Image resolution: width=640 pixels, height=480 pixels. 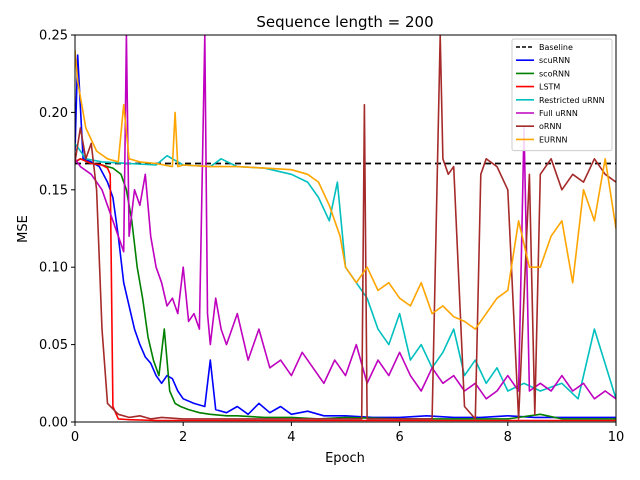 What do you see at coordinates (616, 437) in the screenshot?
I see `x-tick-label: 10` at bounding box center [616, 437].